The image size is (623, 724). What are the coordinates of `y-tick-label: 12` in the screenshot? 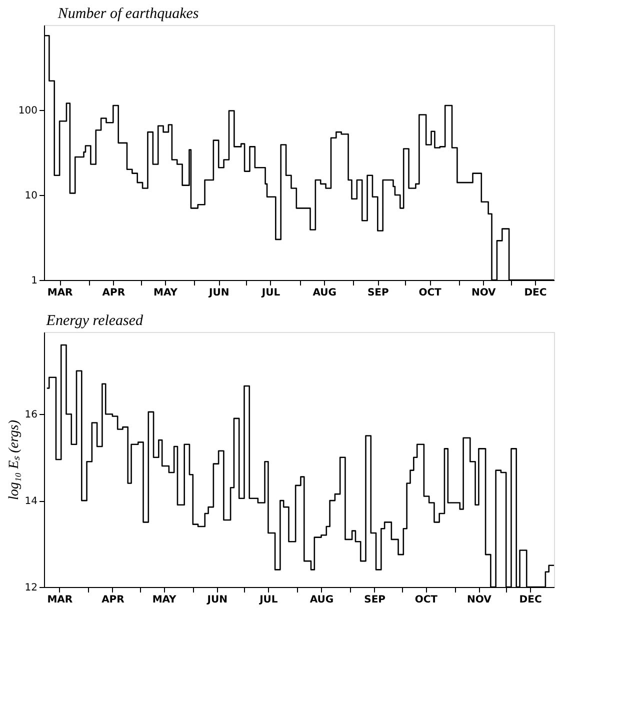 It's located at (31, 588).